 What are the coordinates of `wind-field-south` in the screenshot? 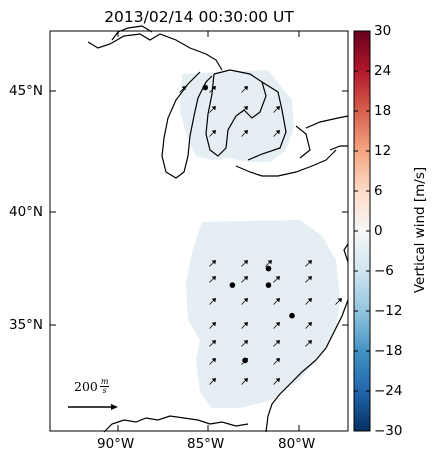 It's located at (263, 314).